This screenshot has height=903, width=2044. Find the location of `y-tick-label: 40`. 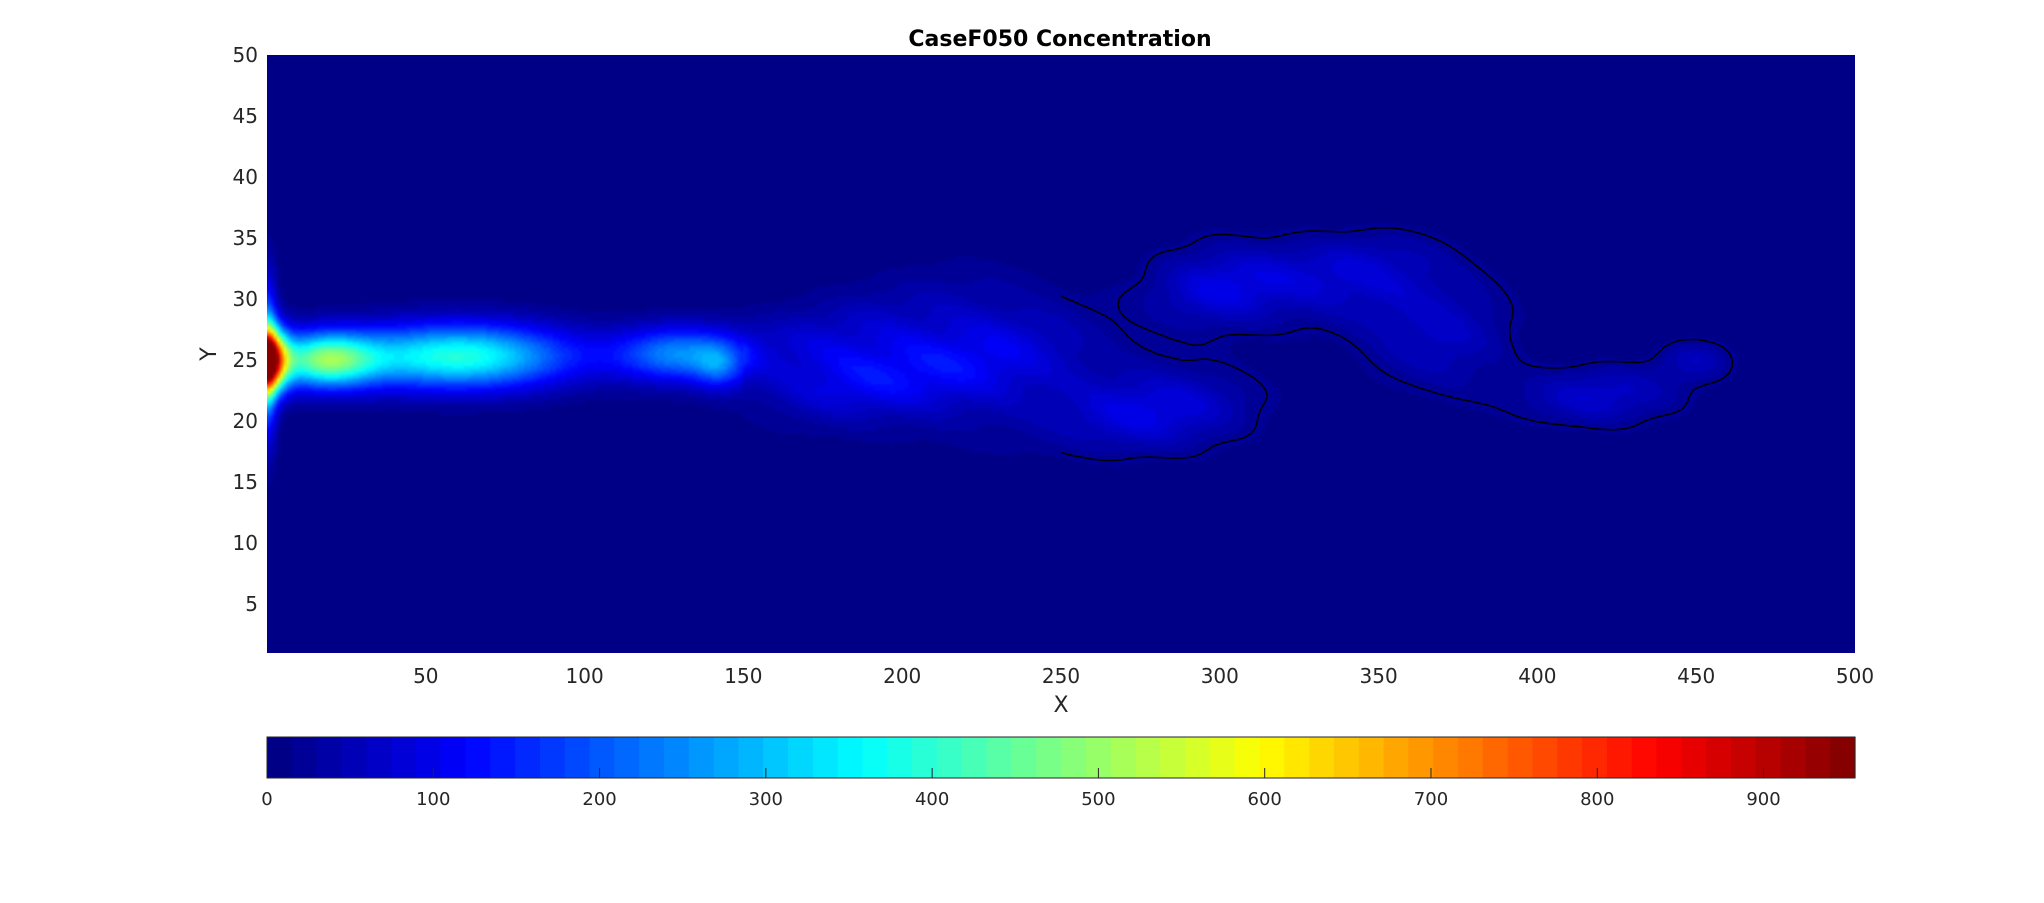

y-tick-label: 40 is located at coordinates (245, 177).